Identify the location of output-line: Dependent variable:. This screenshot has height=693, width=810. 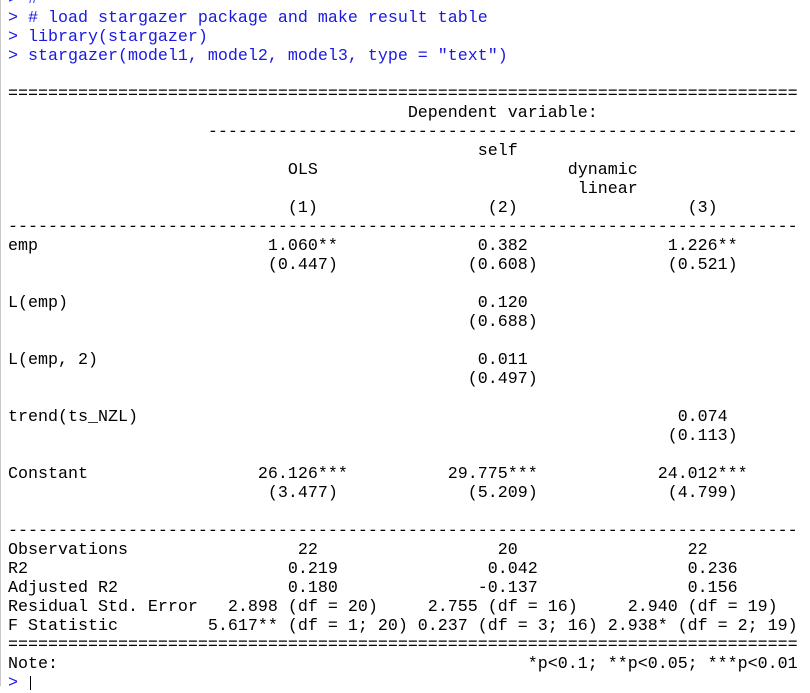
(303, 113).